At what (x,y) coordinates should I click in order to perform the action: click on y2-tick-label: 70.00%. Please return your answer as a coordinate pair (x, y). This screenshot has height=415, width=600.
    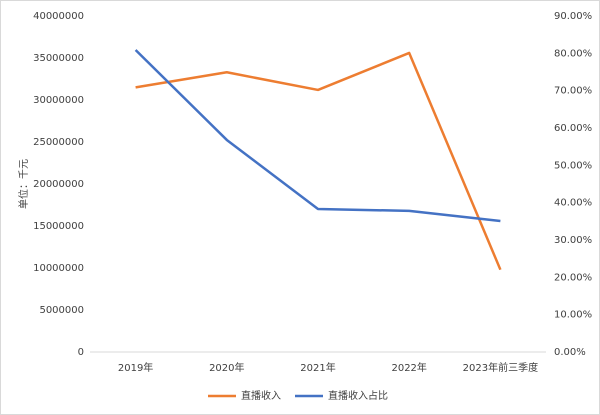
    Looking at the image, I should click on (573, 91).